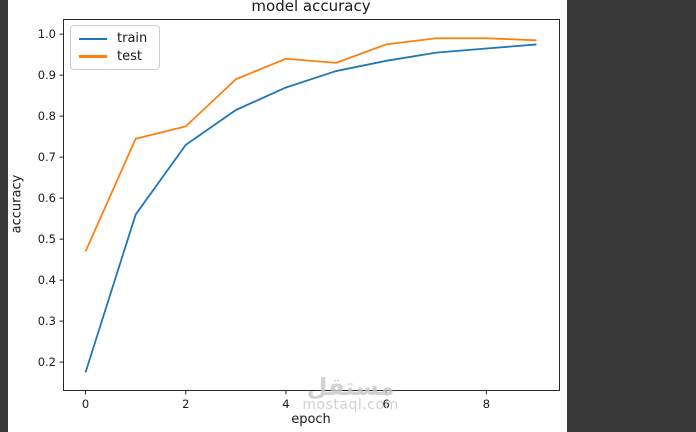 This screenshot has width=696, height=432. I want to click on y-axis-label: accuracy, so click(17, 204).